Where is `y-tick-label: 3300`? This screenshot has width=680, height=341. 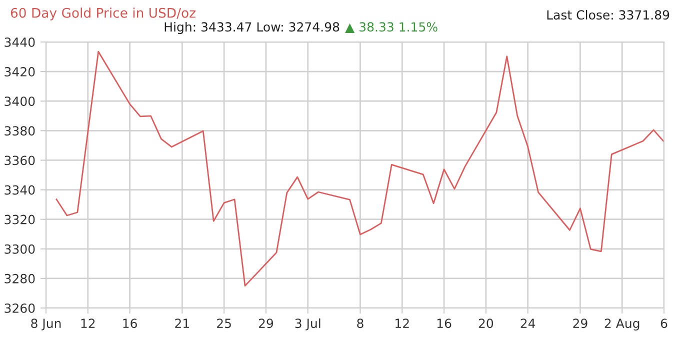
y-tick-label: 3300 is located at coordinates (19, 249).